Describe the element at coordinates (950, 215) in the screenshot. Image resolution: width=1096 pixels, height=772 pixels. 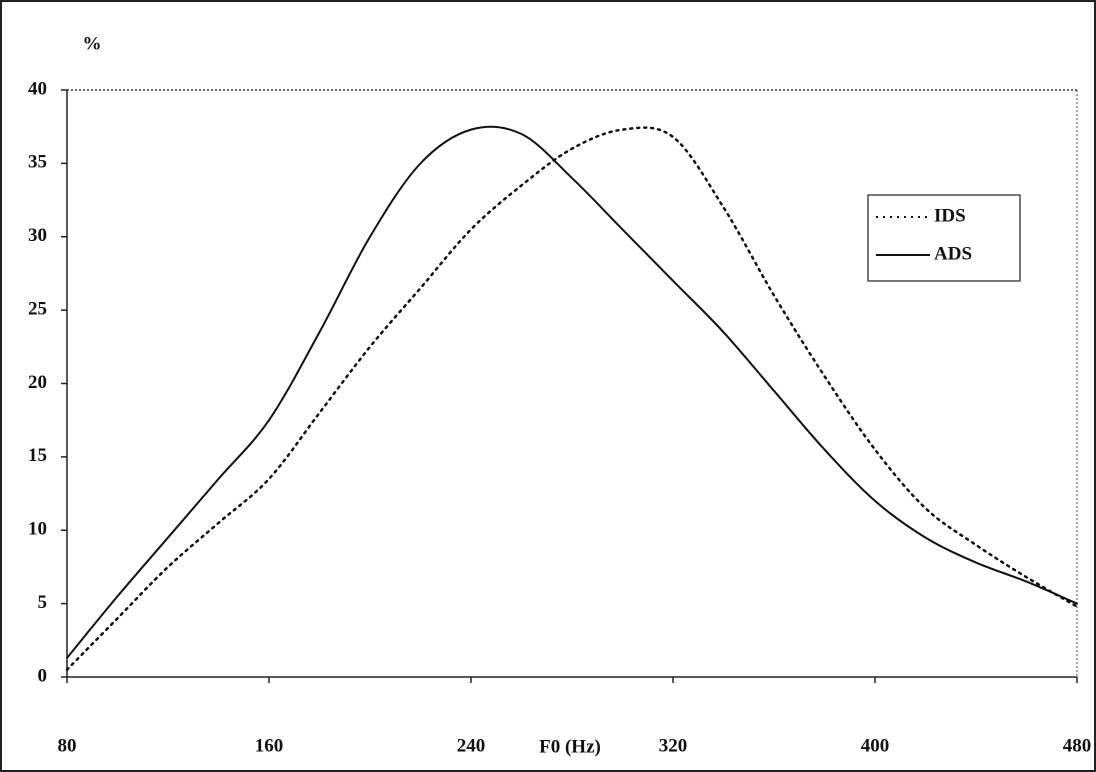
I see `legend-label: IDS` at that location.